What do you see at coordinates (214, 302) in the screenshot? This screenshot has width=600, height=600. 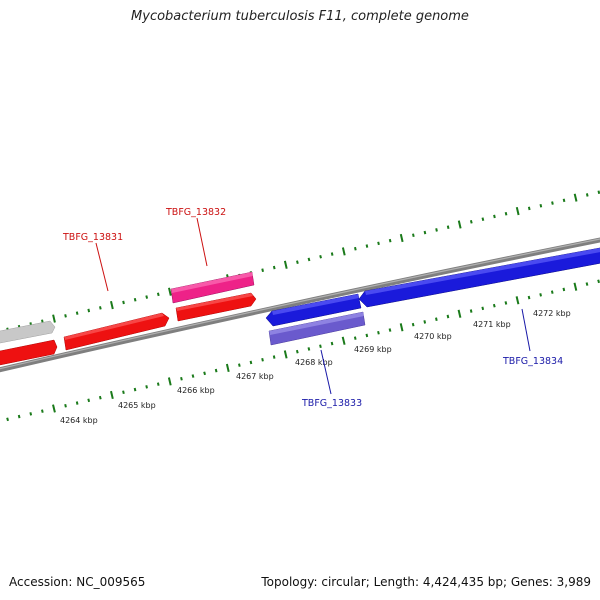 I see `gene-red-mid-shine` at bounding box center [214, 302].